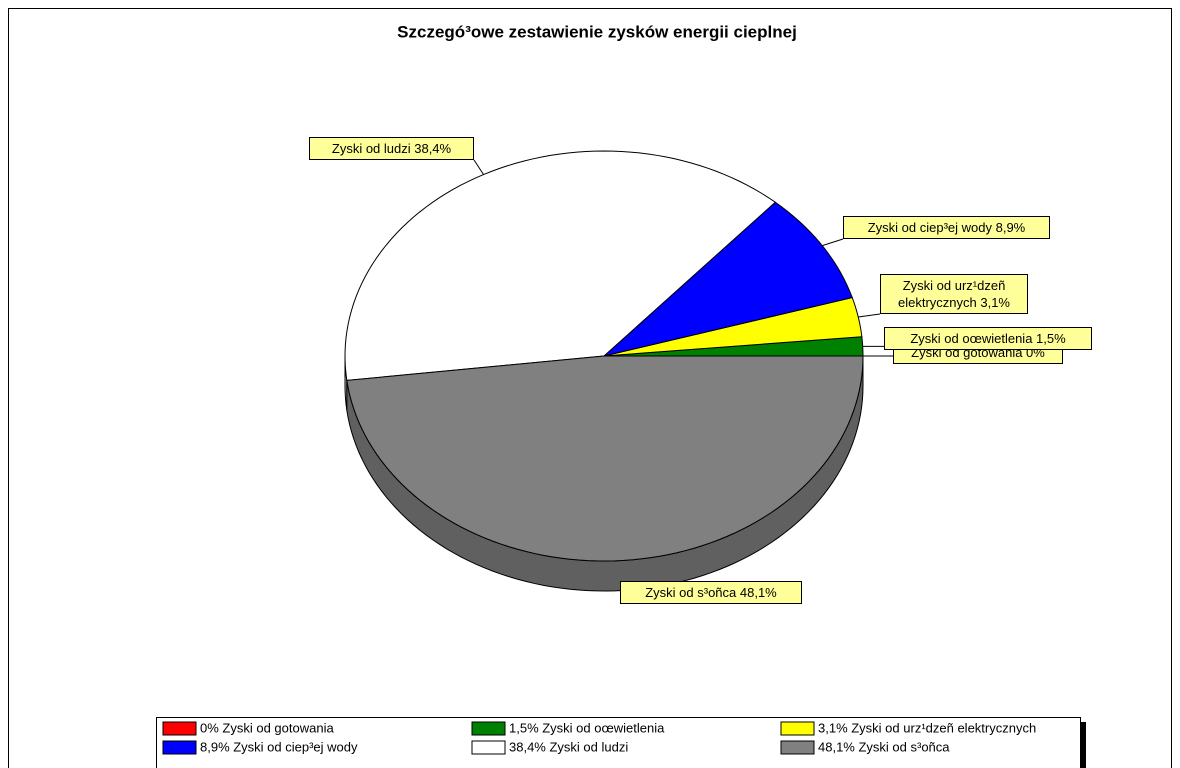  What do you see at coordinates (954, 294) in the screenshot?
I see `data-label: Zyski od urz¹dzeñ elektrycznych 3,1%` at bounding box center [954, 294].